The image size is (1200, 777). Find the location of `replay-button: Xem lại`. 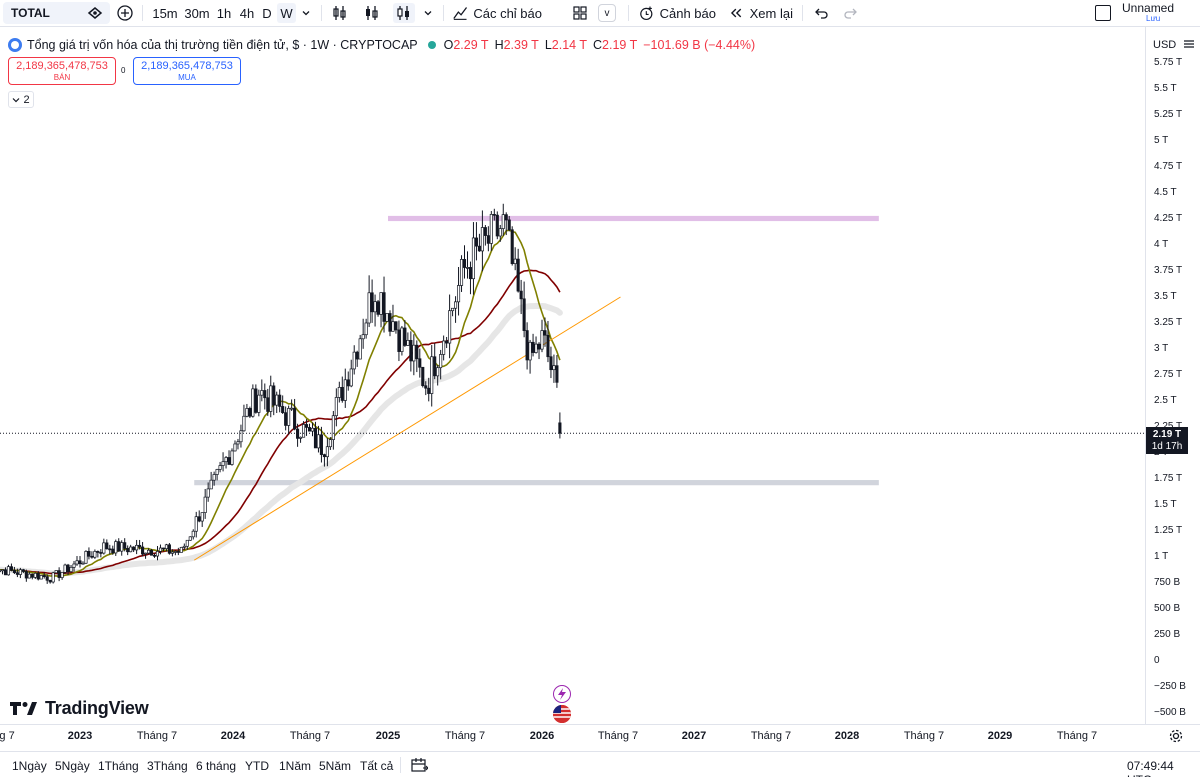

replay-button: Xem lại is located at coordinates (761, 13).